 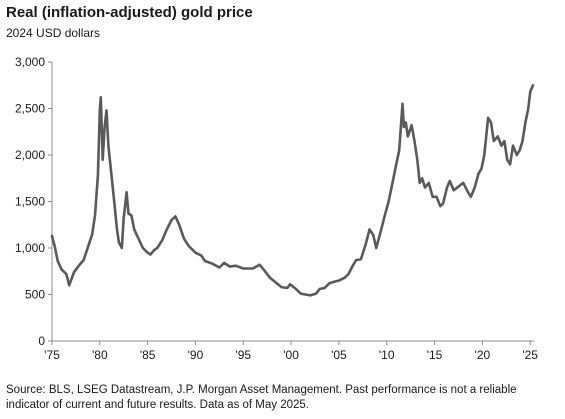 I want to click on y-tick-label: 2,000, so click(x=30, y=155).